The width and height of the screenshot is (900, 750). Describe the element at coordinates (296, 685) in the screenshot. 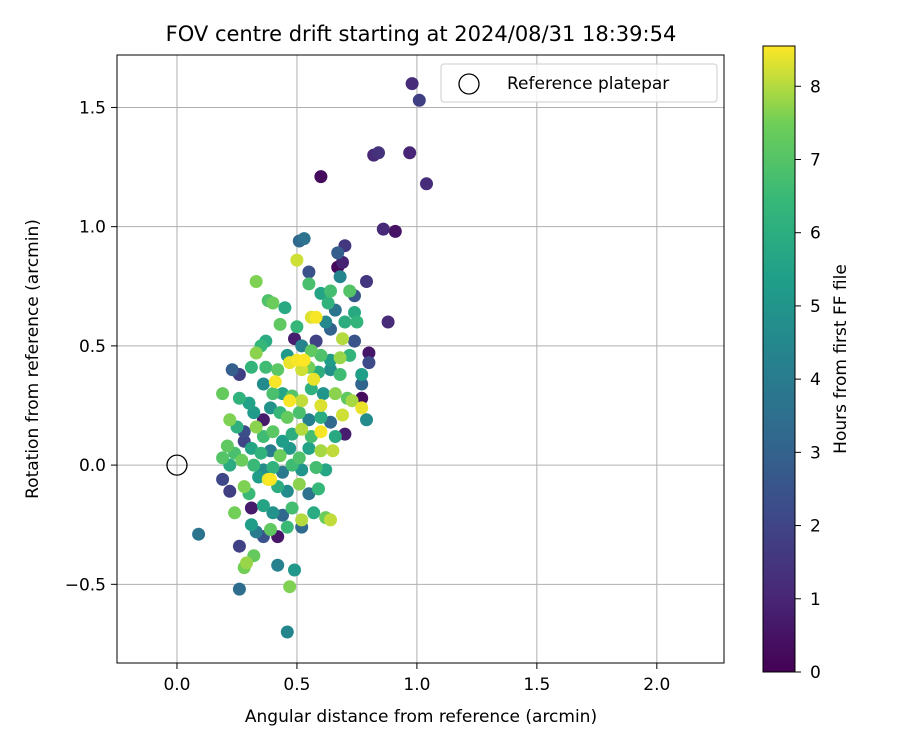

I see `x-tick-label: 0.5` at that location.